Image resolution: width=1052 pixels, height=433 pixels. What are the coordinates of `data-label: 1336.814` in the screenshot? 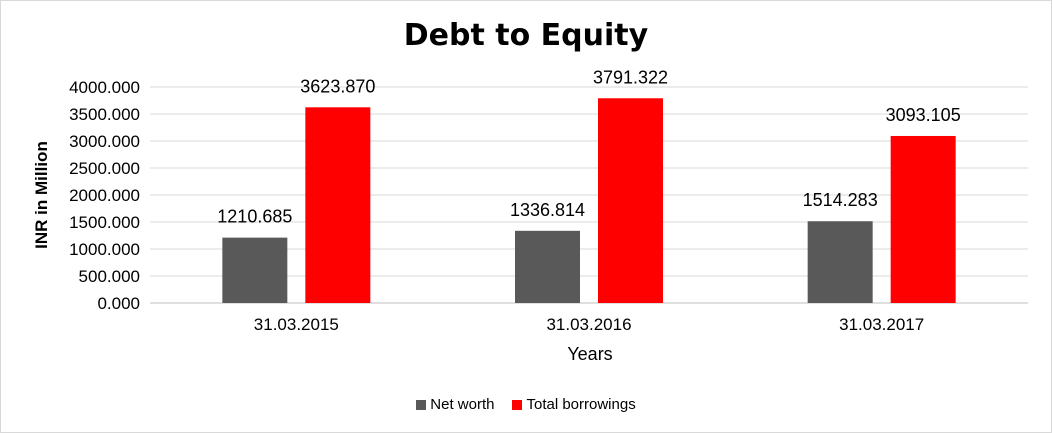 It's located at (547, 210).